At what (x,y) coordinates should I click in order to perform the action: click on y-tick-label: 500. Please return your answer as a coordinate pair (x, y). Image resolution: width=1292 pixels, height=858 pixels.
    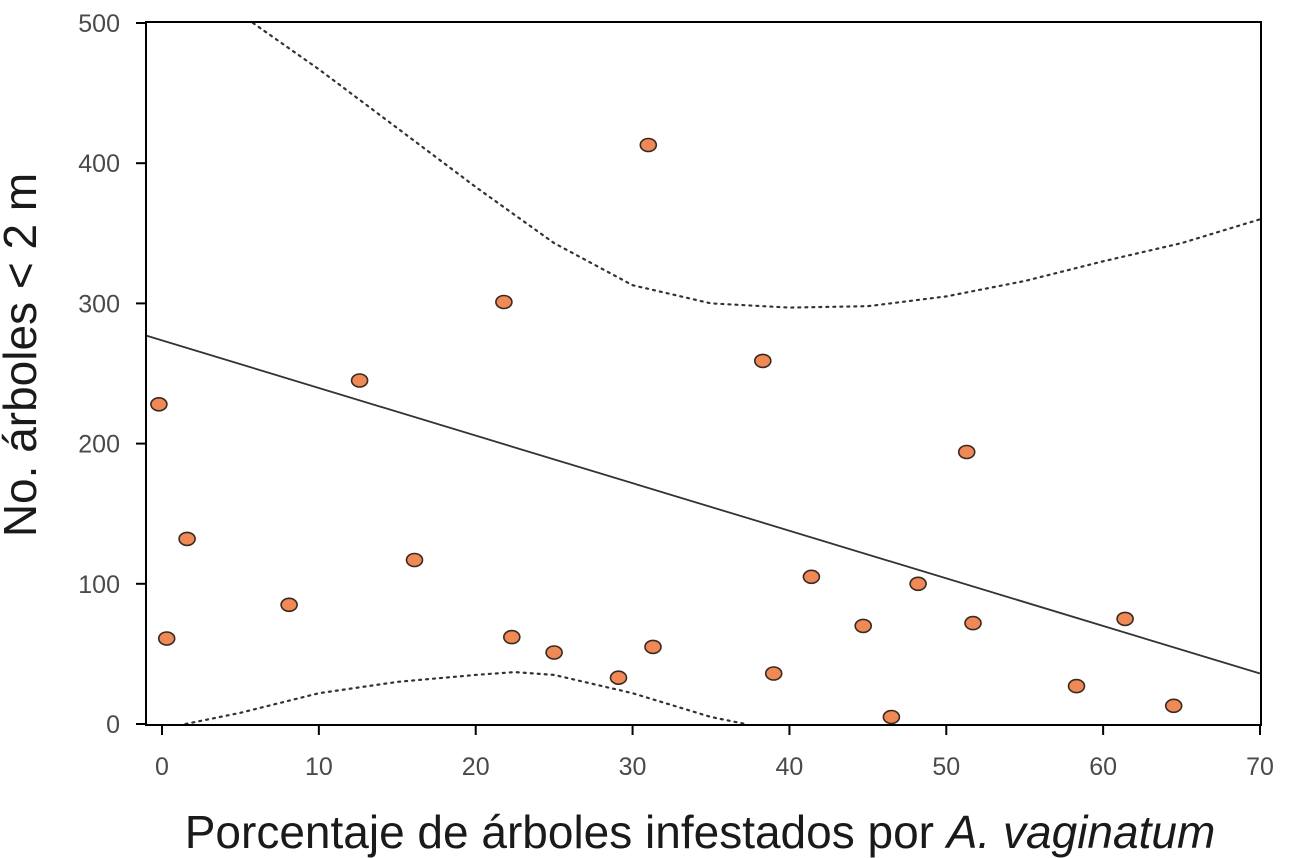
    Looking at the image, I should click on (99, 24).